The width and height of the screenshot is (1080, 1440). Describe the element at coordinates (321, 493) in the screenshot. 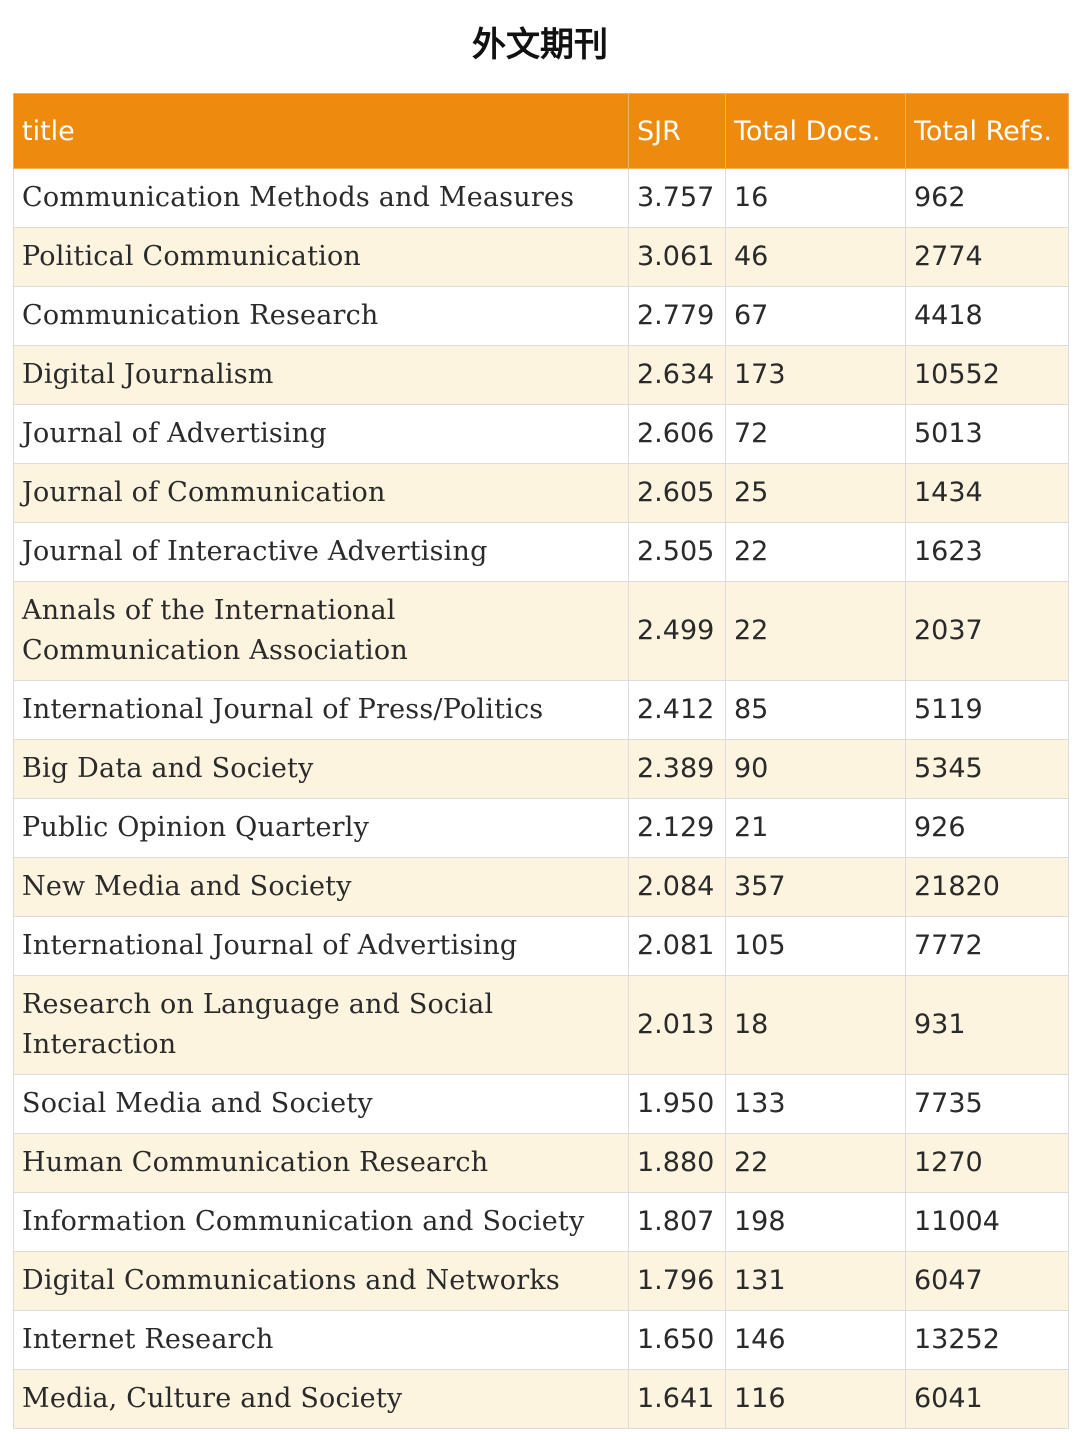

I see `journal-title-cell: Journal of Communication` at that location.